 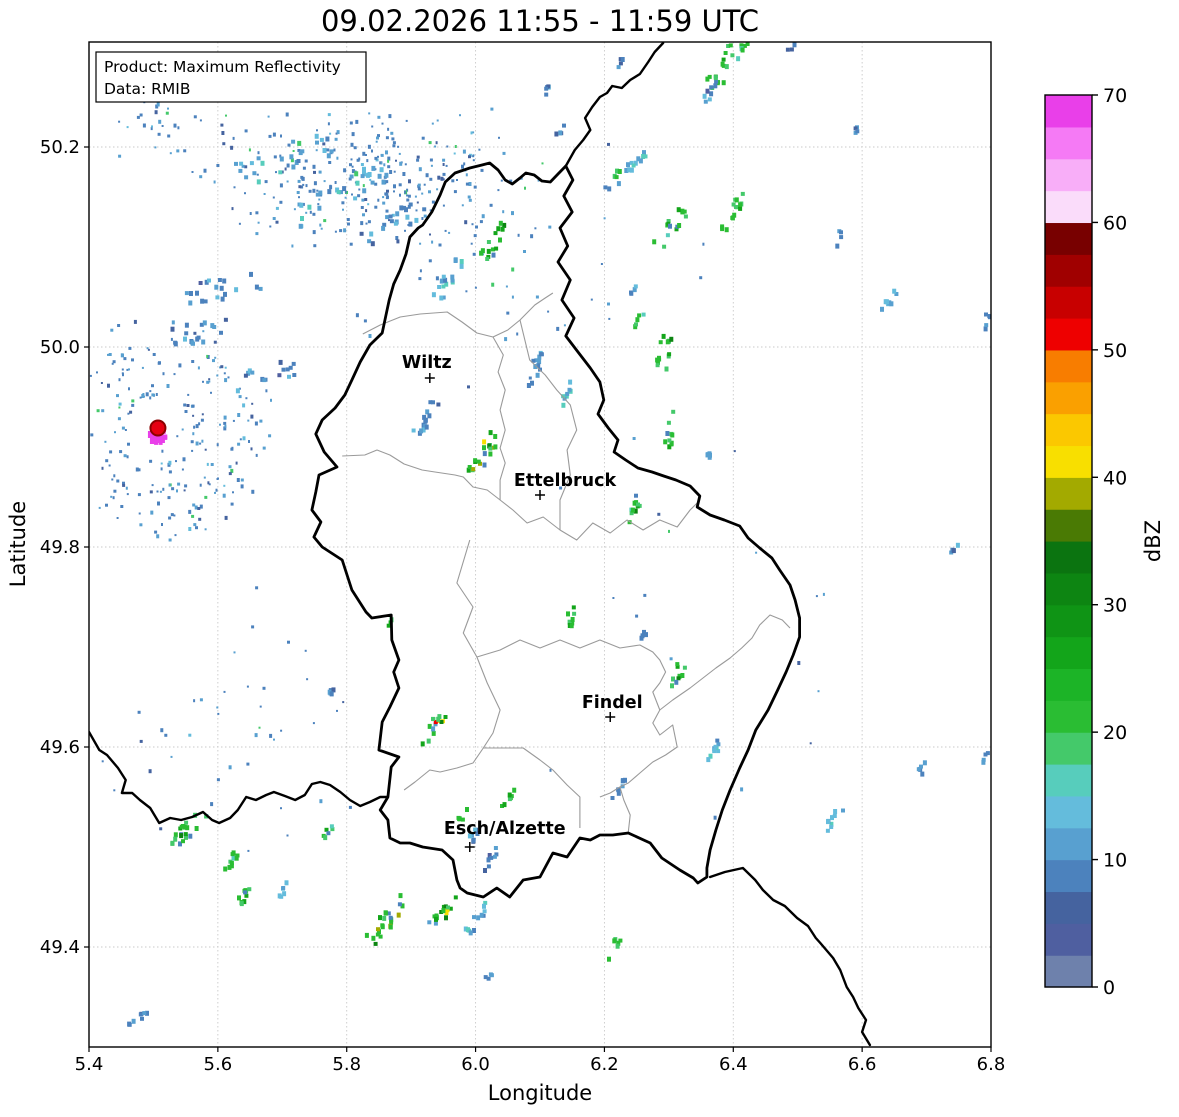 I want to click on colorbar-segment, so click(x=1068, y=876).